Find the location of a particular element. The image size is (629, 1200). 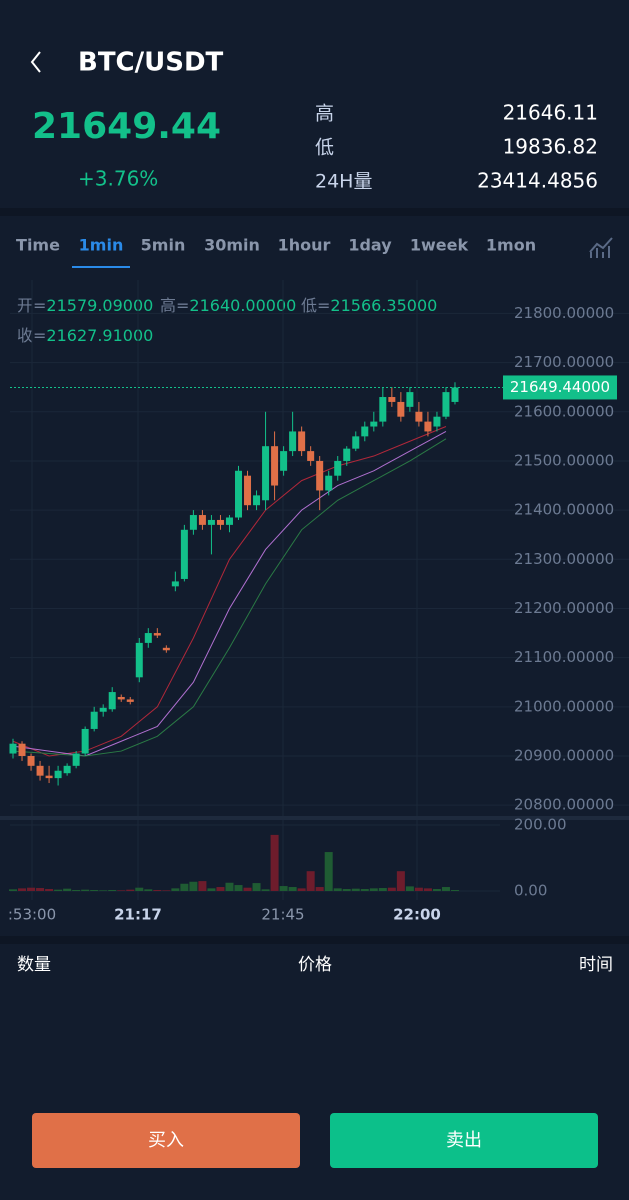

x-tick-label: 21:45 is located at coordinates (282, 915).